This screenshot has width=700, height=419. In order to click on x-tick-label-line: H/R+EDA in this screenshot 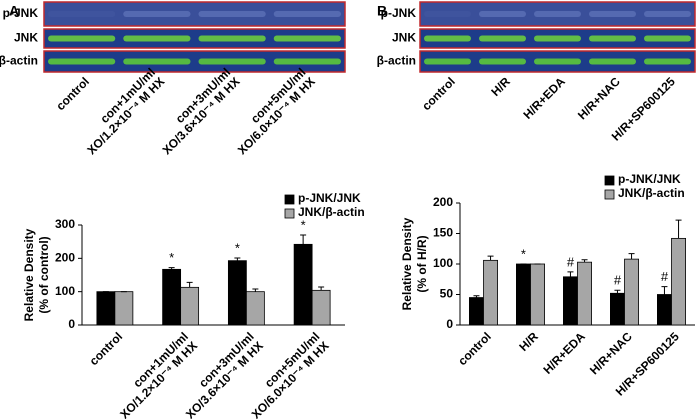, I will do `click(564, 353)`.